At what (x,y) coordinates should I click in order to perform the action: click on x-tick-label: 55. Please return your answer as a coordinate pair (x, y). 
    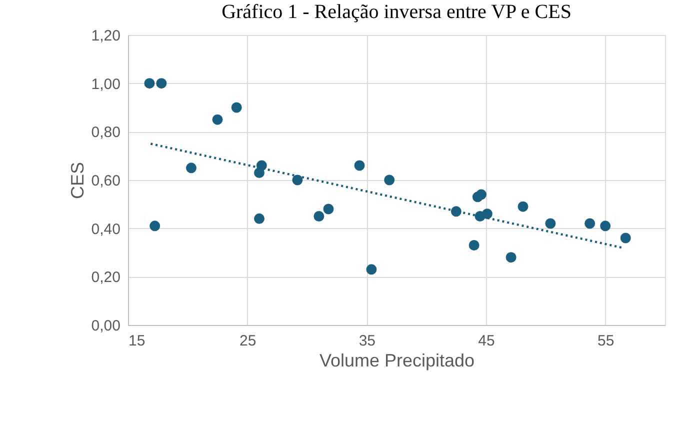
    Looking at the image, I should click on (605, 341).